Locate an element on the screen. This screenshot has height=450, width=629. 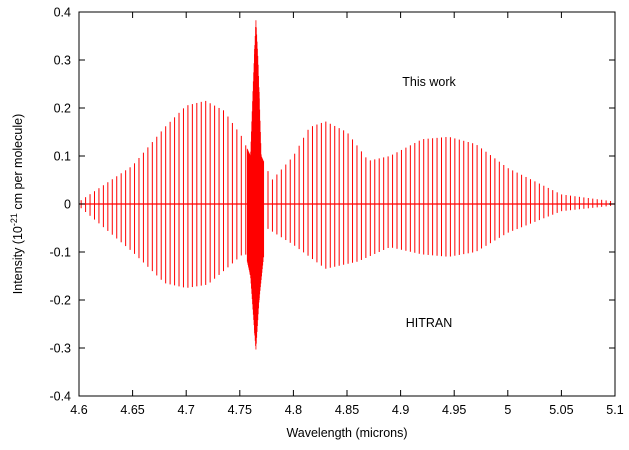
x-axis-label: Wavelength (microns) is located at coordinates (346, 433).